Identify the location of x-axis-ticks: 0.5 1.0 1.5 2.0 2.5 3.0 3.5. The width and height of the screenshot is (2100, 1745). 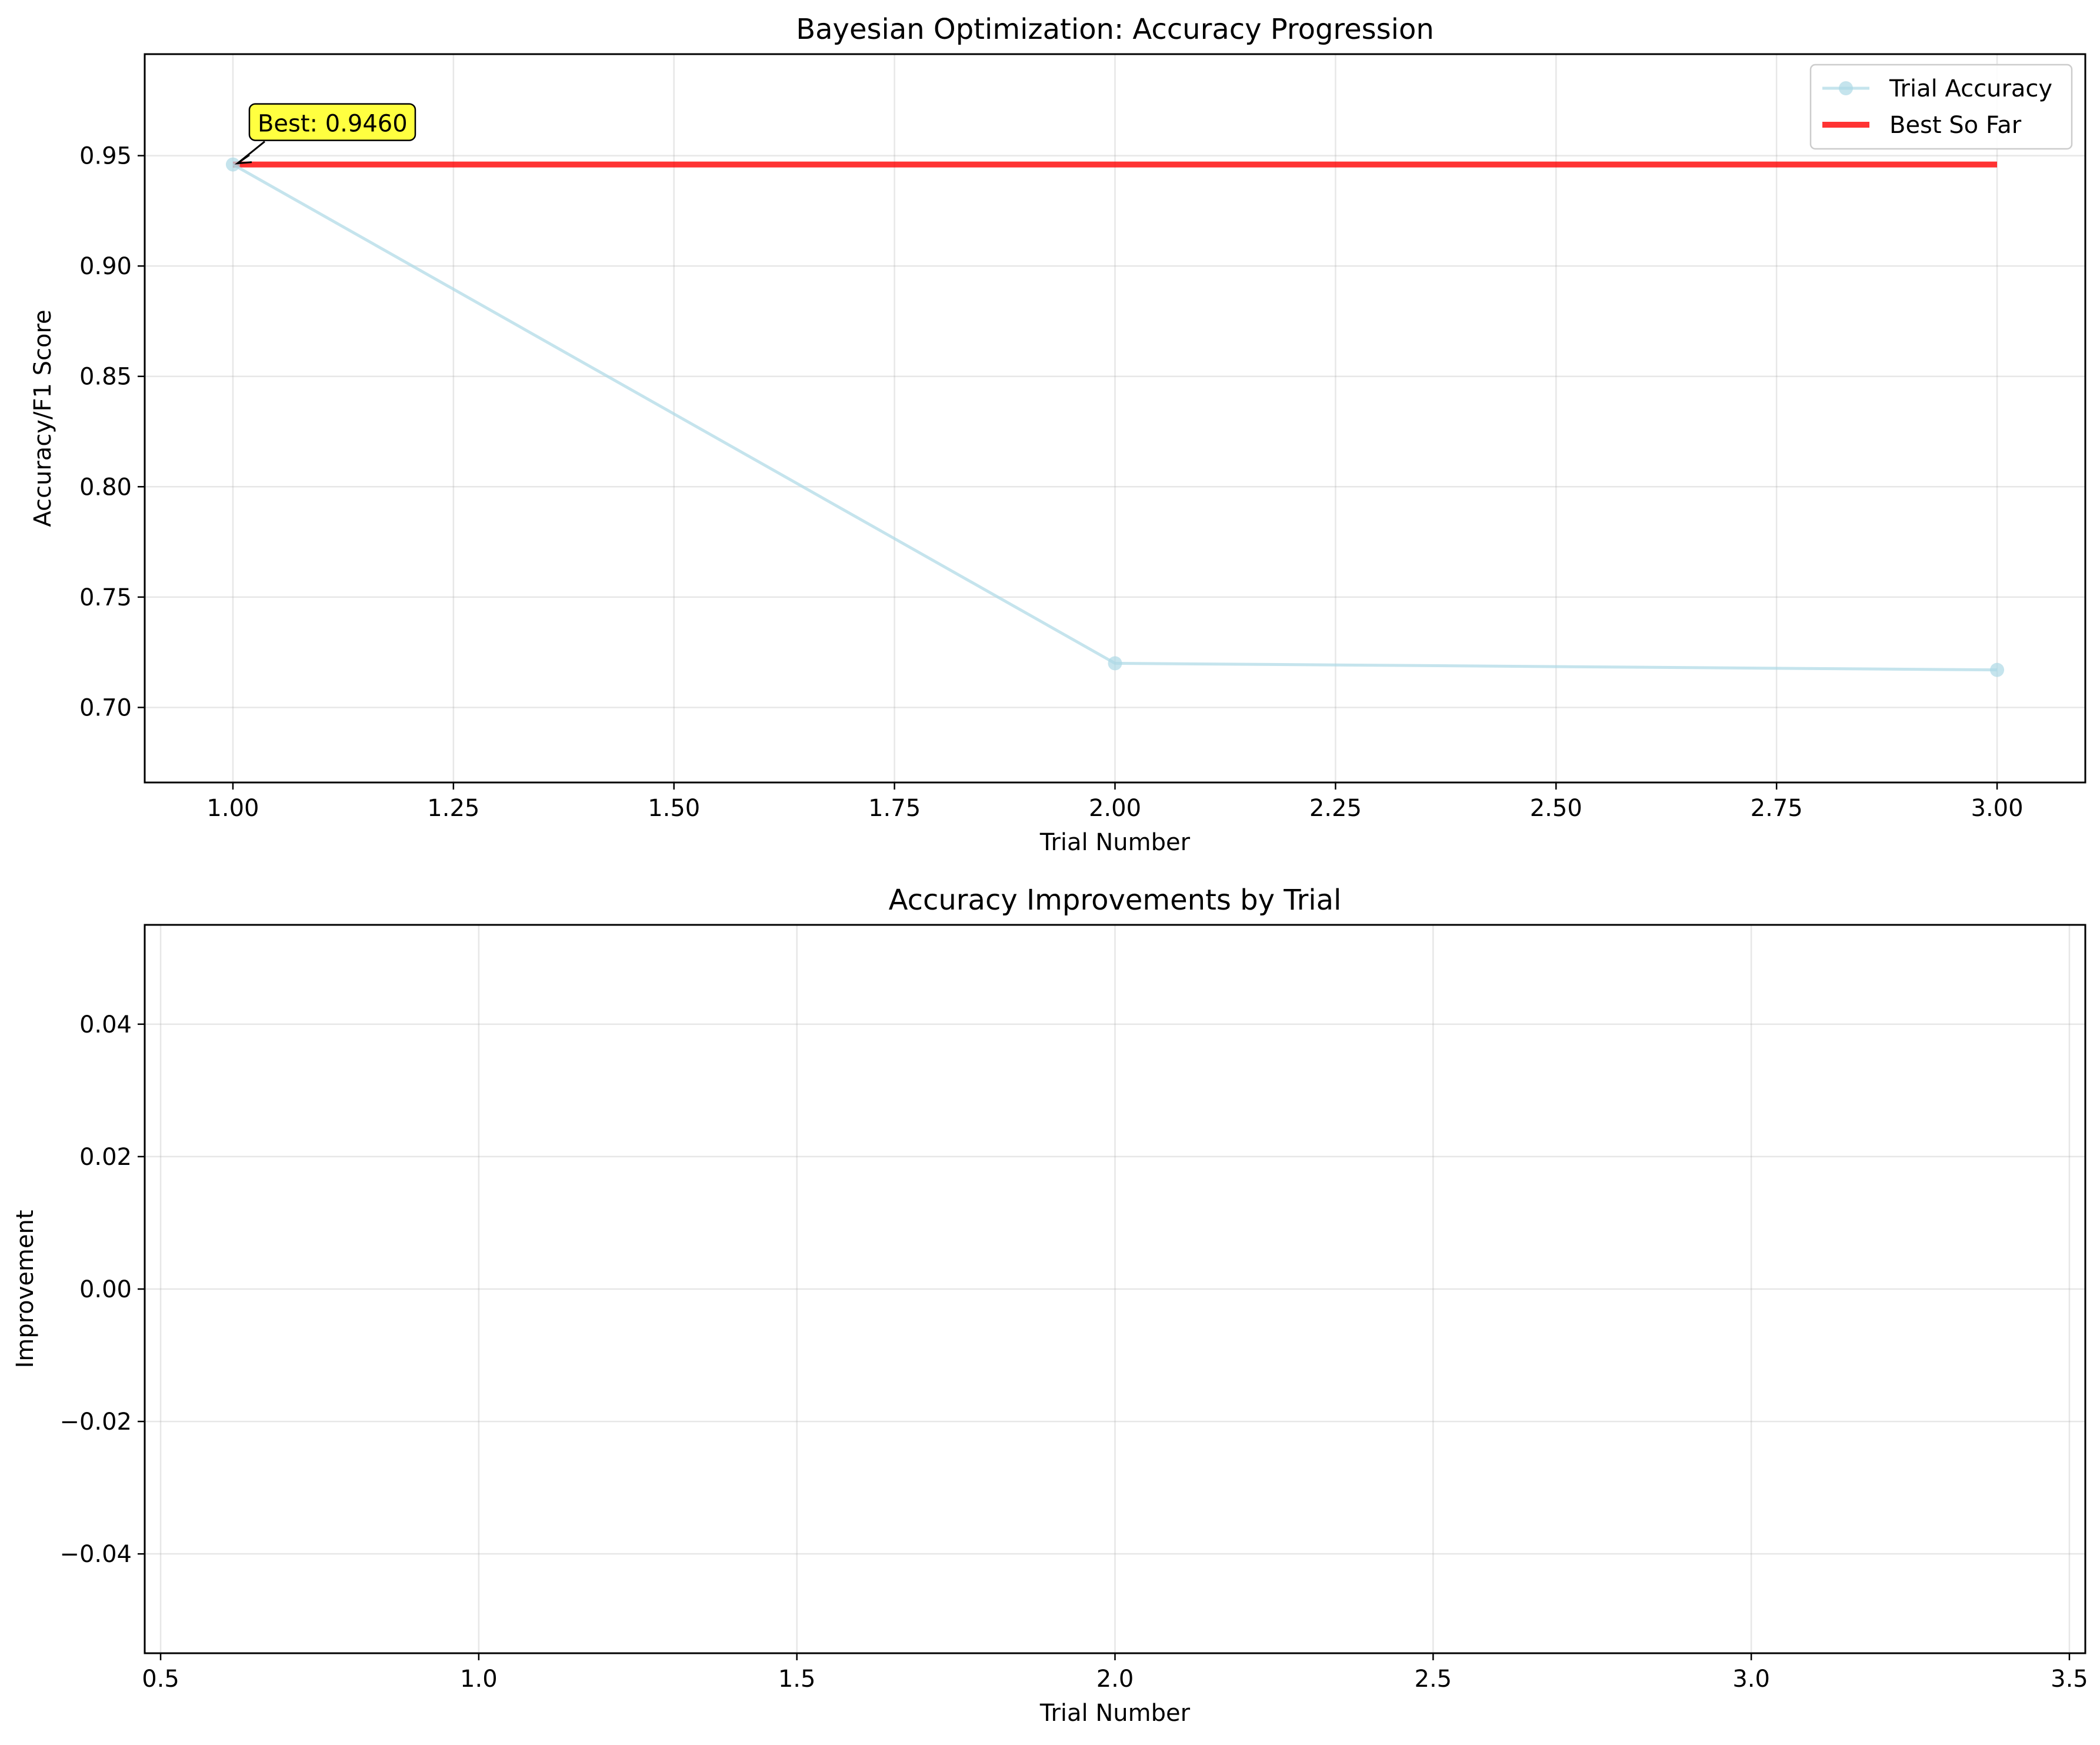
(1115, 1673).